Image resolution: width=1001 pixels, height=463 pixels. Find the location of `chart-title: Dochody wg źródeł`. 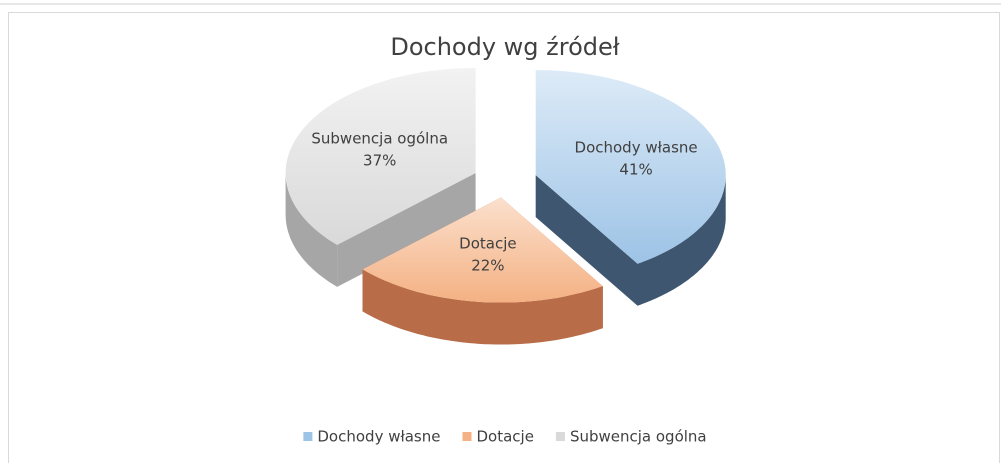

chart-title: Dochody wg źródeł is located at coordinates (504, 47).